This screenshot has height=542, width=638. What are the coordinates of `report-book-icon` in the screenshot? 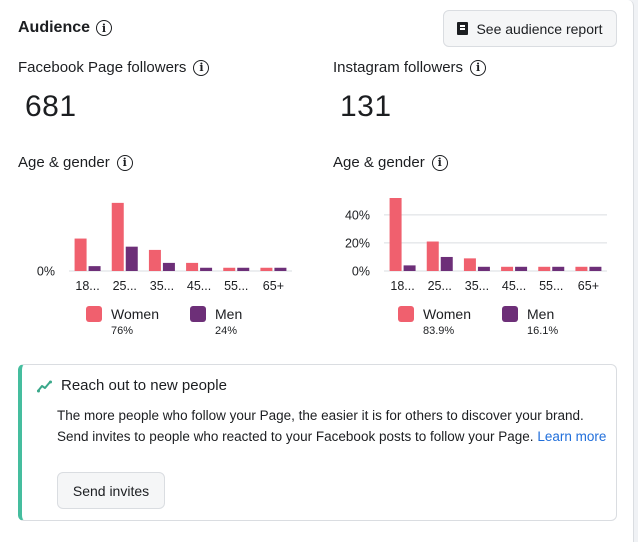 It's located at (463, 28).